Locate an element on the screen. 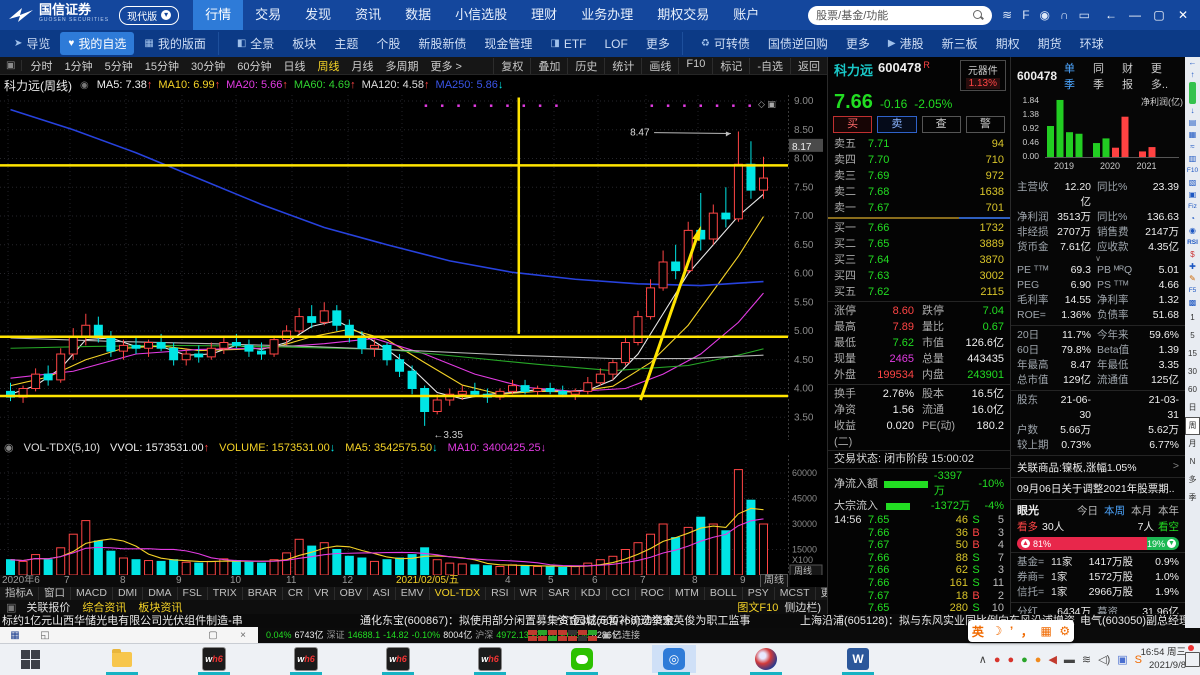 The height and width of the screenshot is (675, 1200). tray-icon-5: ◀ is located at coordinates (1052, 660).